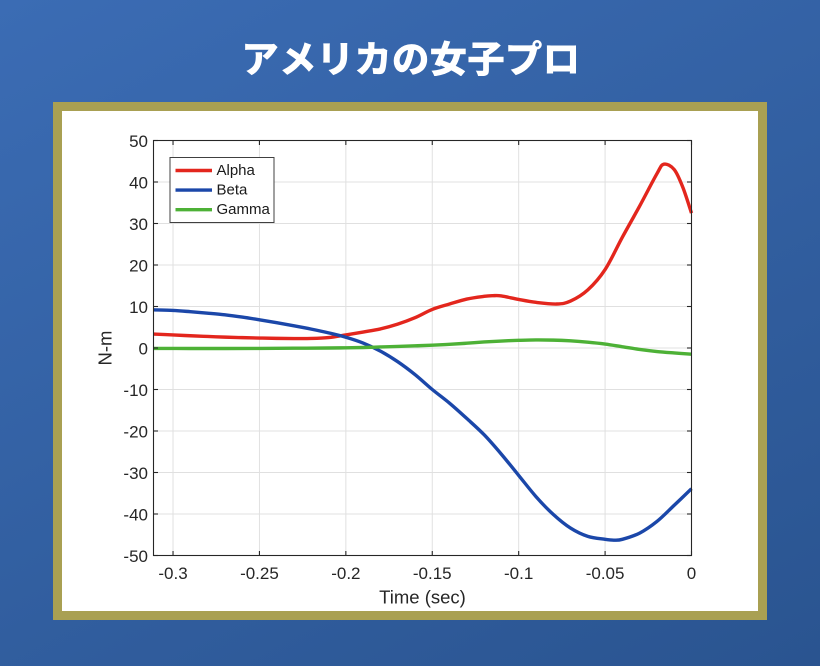 Image resolution: width=820 pixels, height=666 pixels. What do you see at coordinates (244, 209) in the screenshot?
I see `legend-label-gamma: Gamma` at bounding box center [244, 209].